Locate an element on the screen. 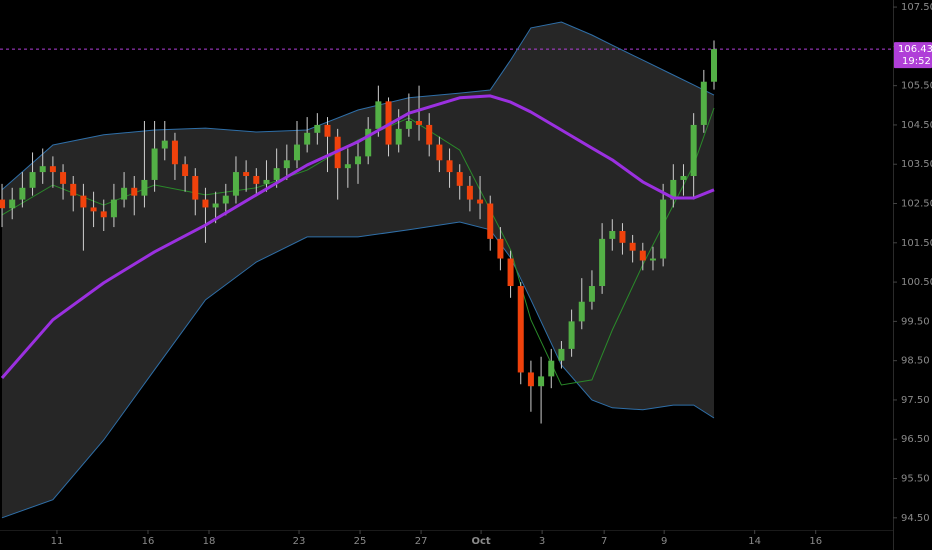 The height and width of the screenshot is (550, 932). last-price-box is located at coordinates (913, 55).